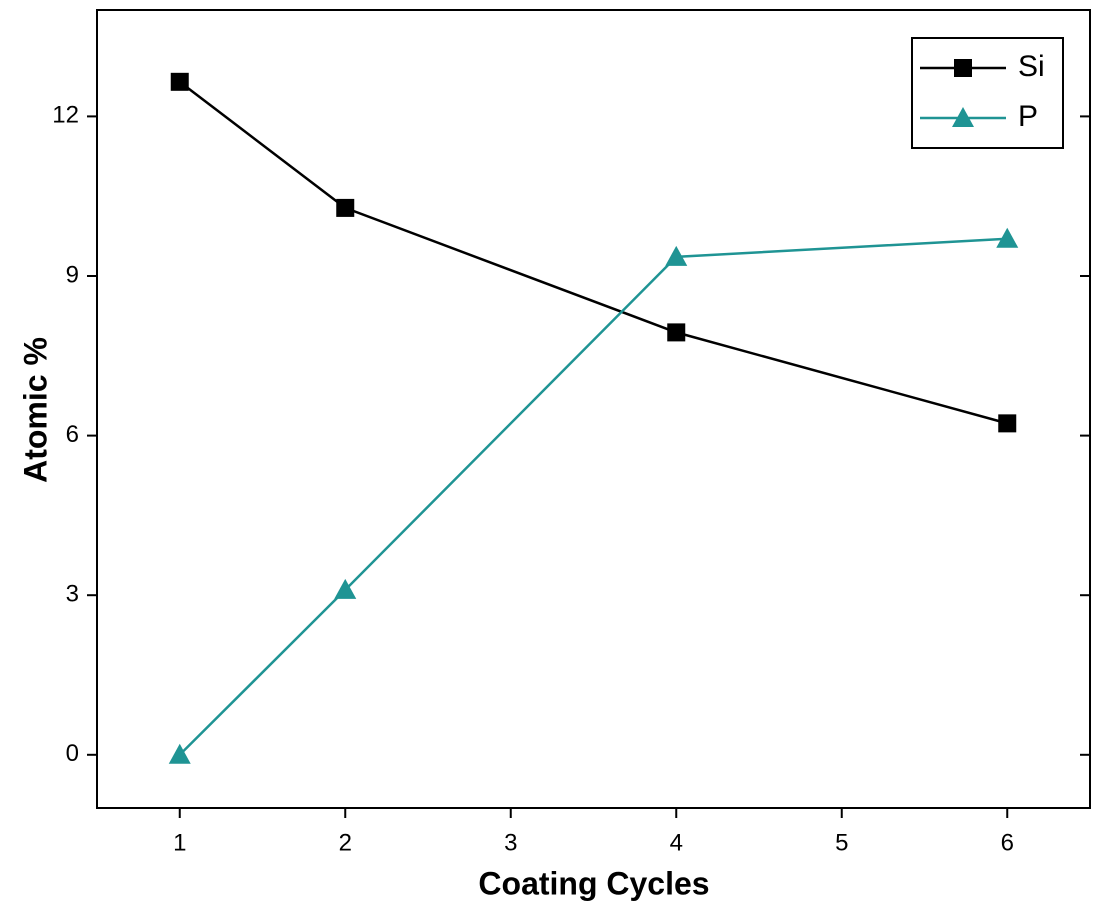 The image size is (1102, 917). What do you see at coordinates (593, 883) in the screenshot?
I see `x-axis-title: Coating Cycles` at bounding box center [593, 883].